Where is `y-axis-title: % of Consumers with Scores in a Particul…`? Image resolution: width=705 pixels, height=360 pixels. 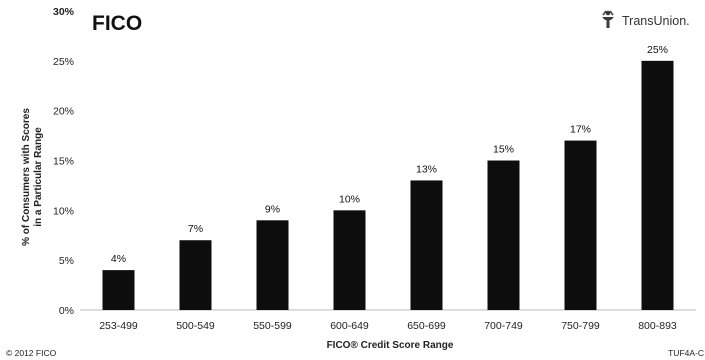 y-axis-title: % of Consumers with Scores in a Particul… is located at coordinates (32, 177).